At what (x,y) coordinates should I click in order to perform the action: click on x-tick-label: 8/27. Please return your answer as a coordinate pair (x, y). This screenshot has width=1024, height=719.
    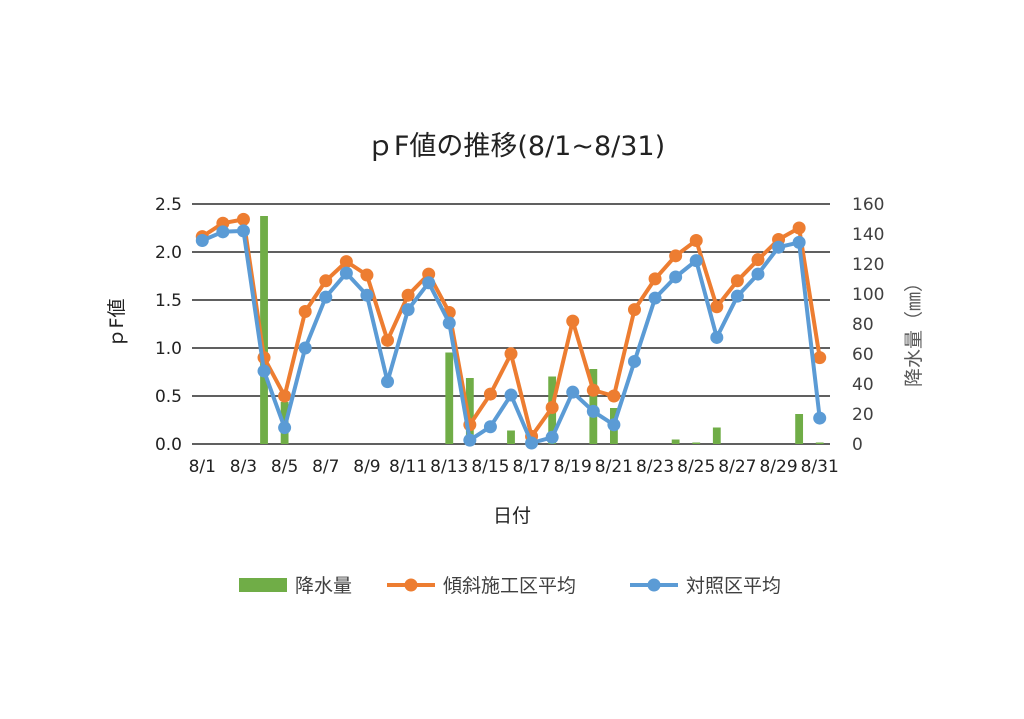
    Looking at the image, I should click on (737, 467).